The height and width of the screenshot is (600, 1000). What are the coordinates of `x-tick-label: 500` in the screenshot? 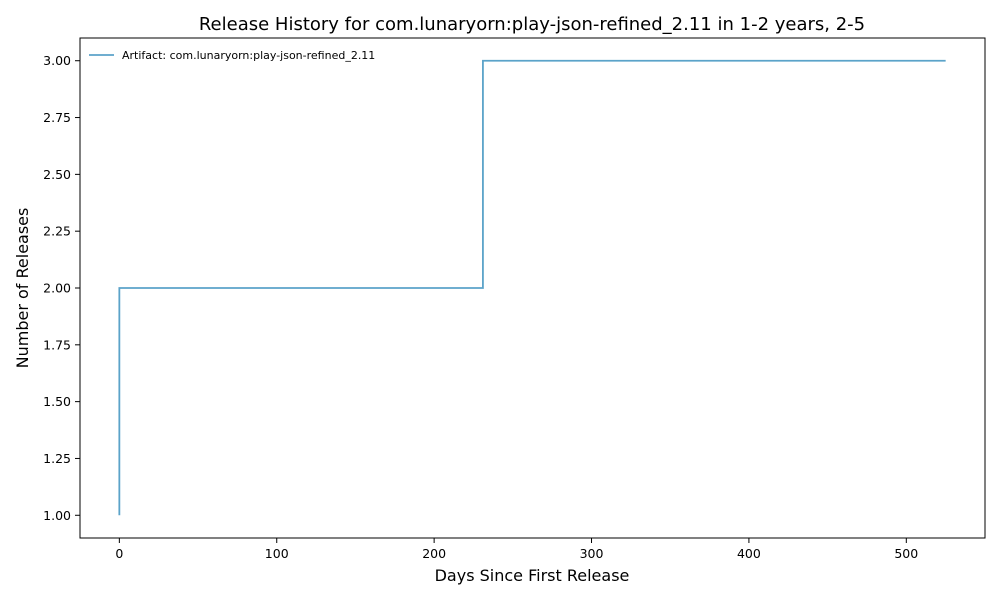 It's located at (906, 553).